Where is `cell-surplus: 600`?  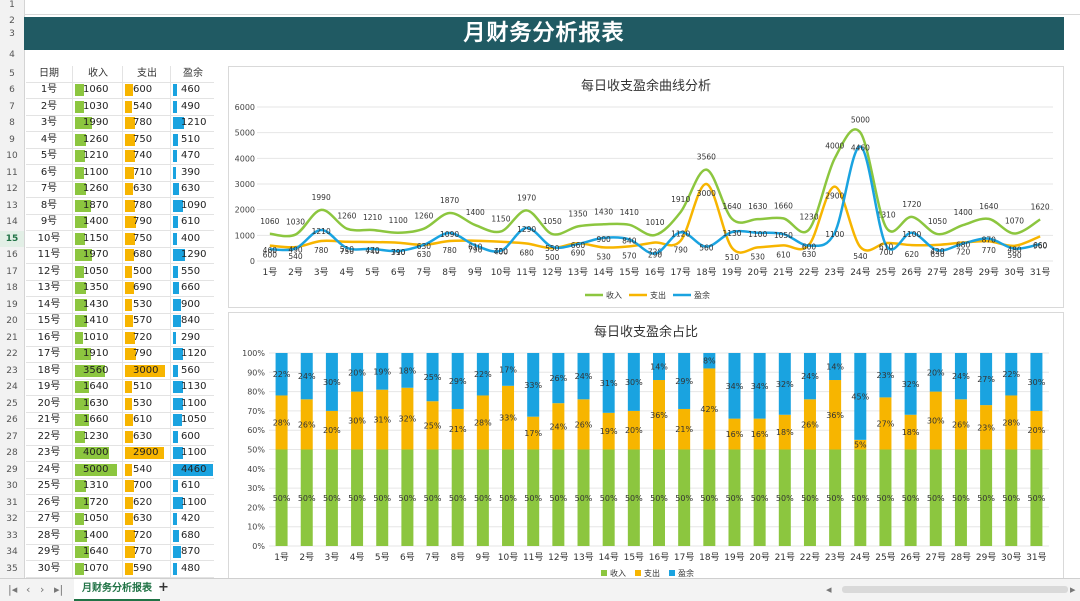 cell-surplus: 600 is located at coordinates (192, 436).